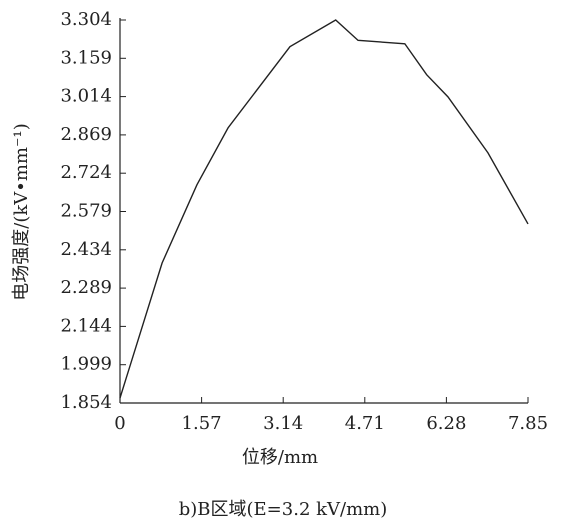 This screenshot has width=567, height=527. What do you see at coordinates (86, 211) in the screenshot?
I see `y-tick-label: 2.579` at bounding box center [86, 211].